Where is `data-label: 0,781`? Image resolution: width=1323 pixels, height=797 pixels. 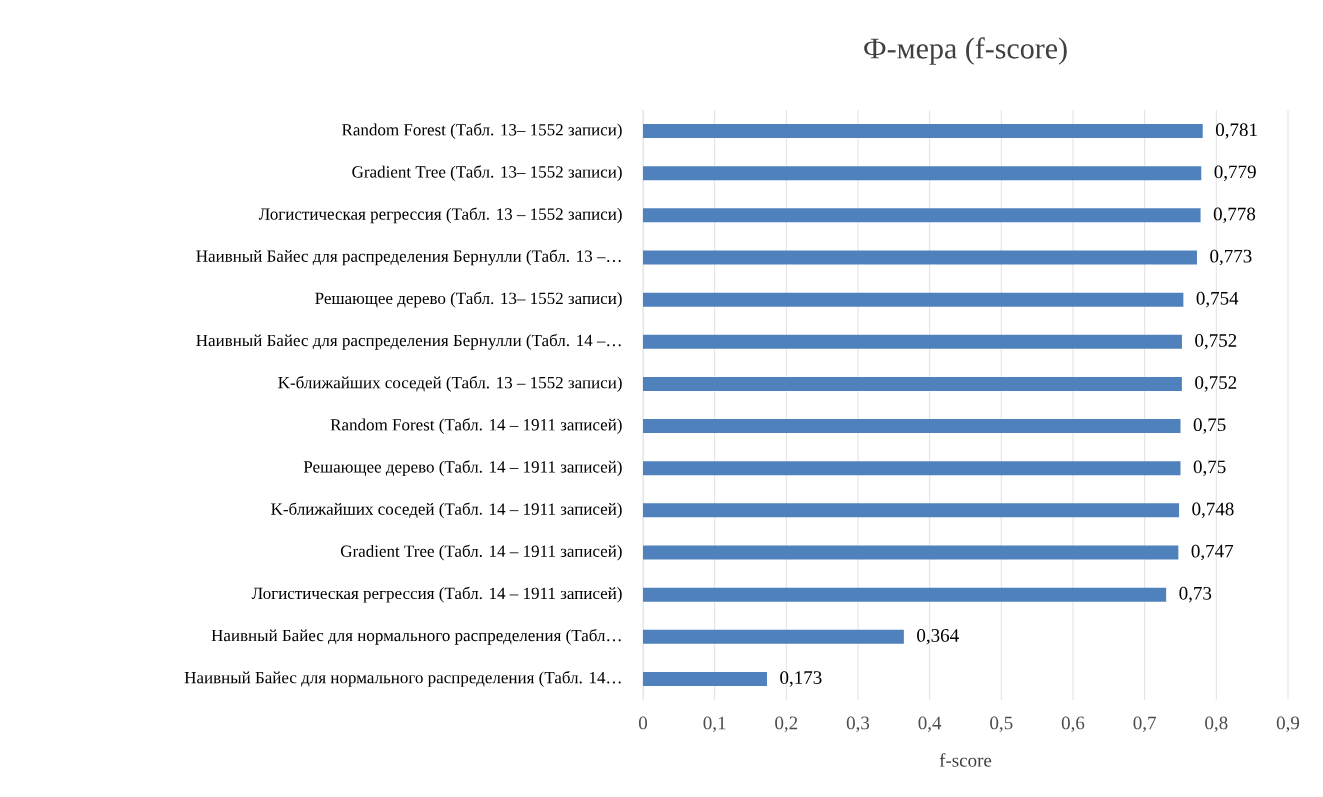 data-label: 0,781 is located at coordinates (1236, 131).